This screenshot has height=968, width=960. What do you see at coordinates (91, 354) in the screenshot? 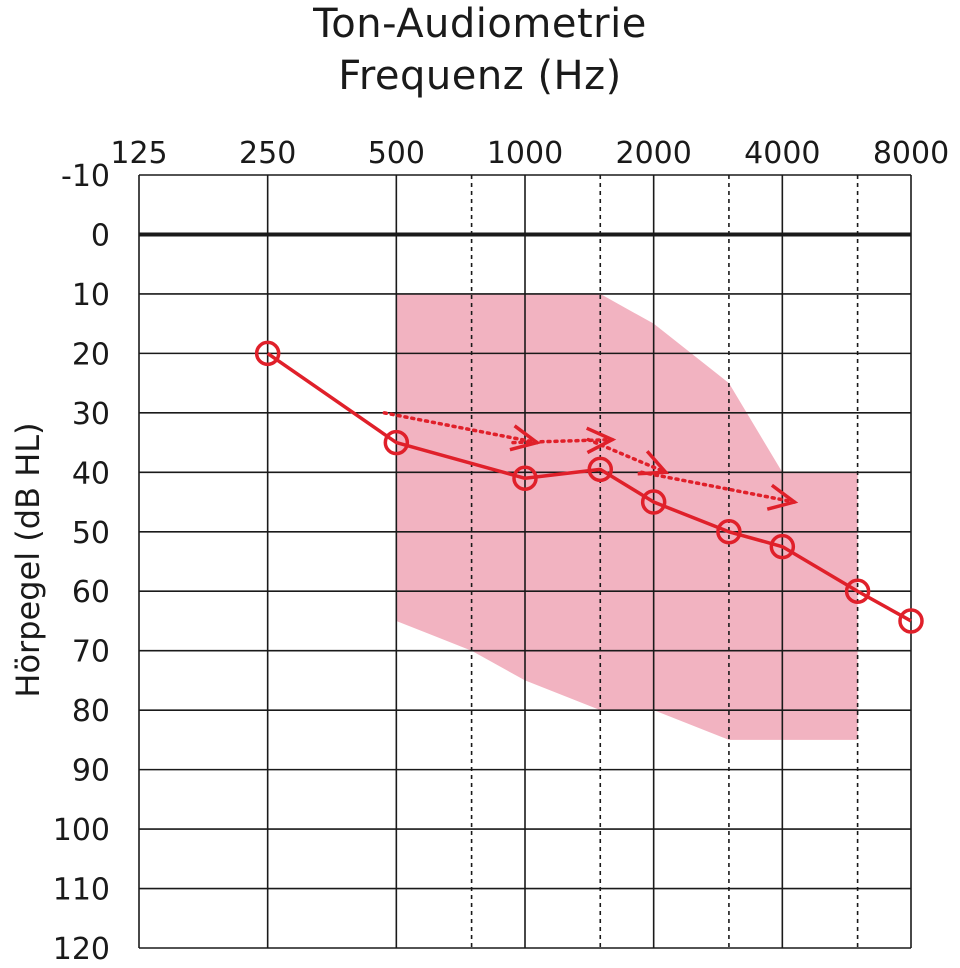
I see `y-tick-label: 20` at bounding box center [91, 354].